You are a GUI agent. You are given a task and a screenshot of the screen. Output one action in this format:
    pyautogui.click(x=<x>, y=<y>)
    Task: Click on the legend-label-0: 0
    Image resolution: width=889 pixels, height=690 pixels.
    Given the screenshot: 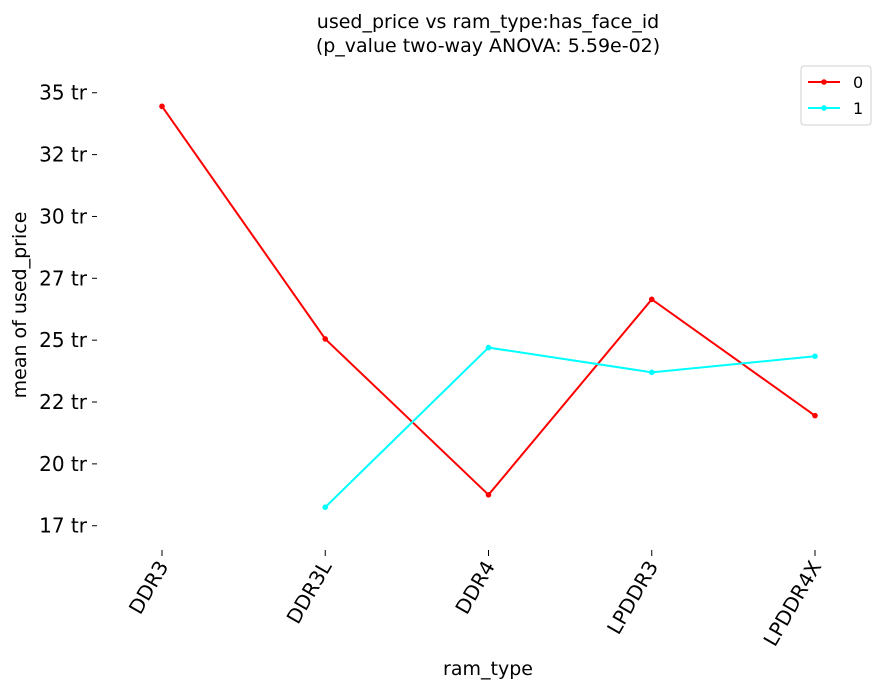 What is the action you would take?
    pyautogui.click(x=858, y=82)
    